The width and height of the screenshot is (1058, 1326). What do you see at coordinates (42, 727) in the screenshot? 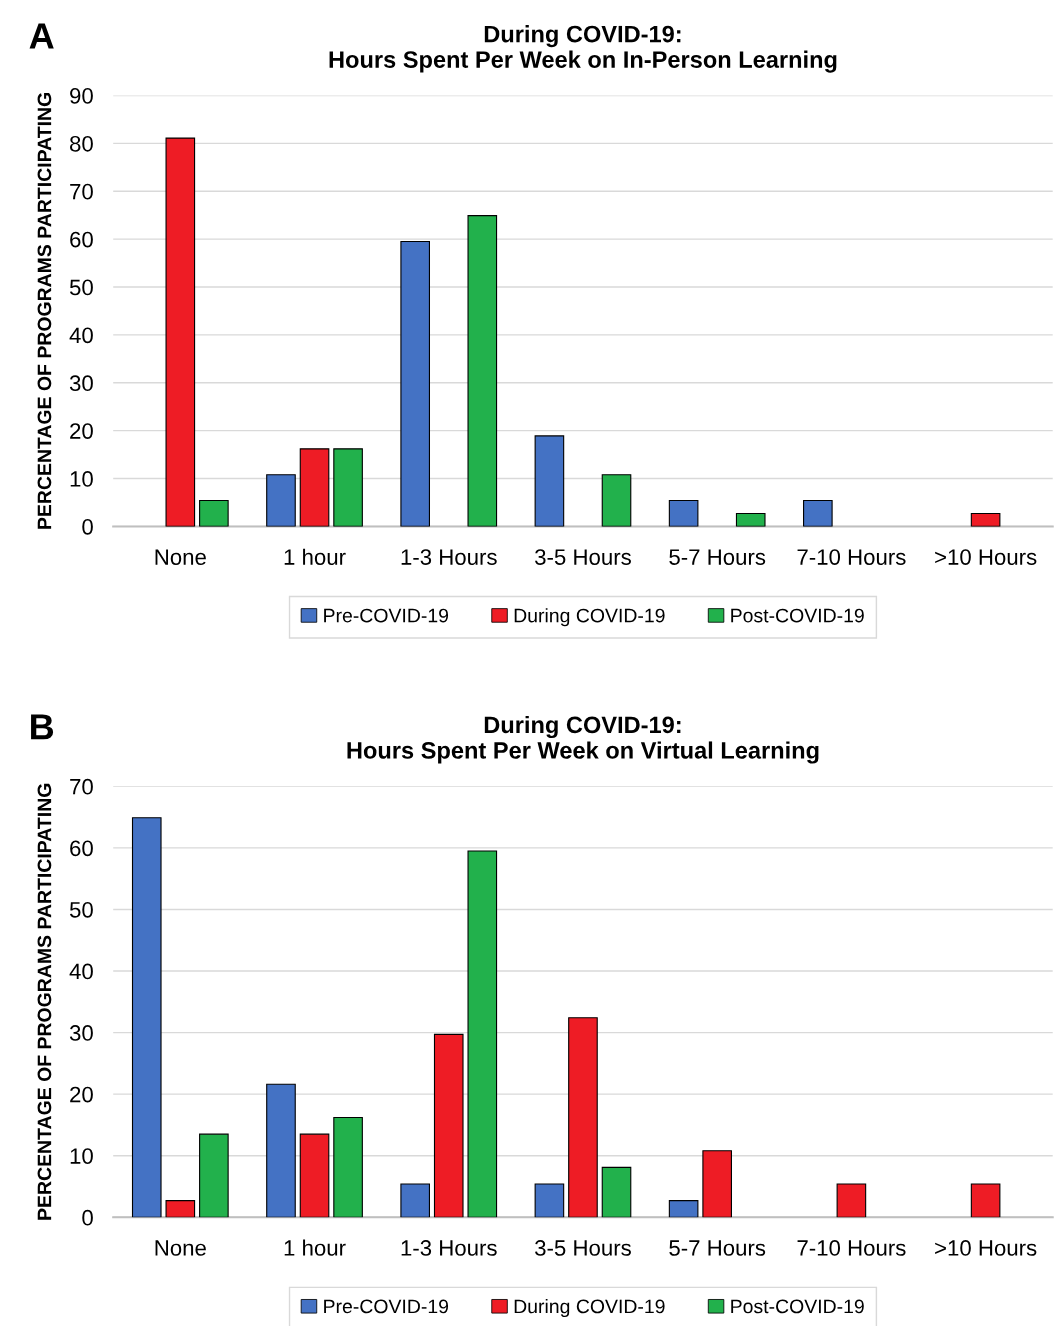
I see `text: B` at bounding box center [42, 727].